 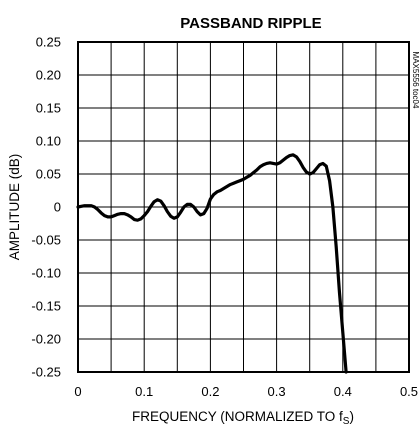 I want to click on chart-title: PASSBAND RIPPLE, so click(x=250, y=23).